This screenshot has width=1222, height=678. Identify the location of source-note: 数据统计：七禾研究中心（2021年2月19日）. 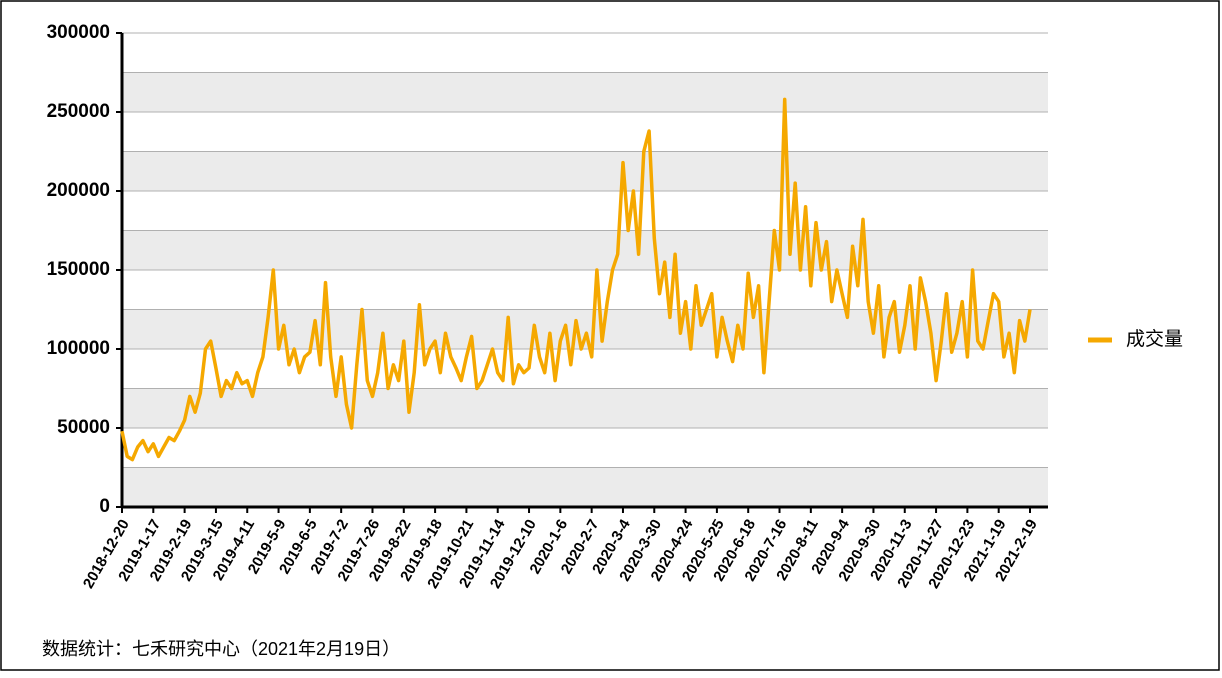
(221, 649).